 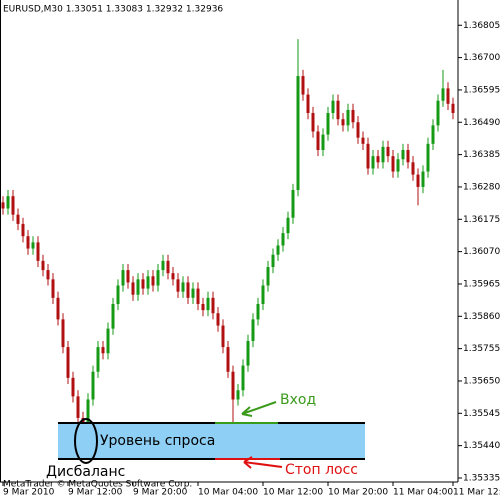 What do you see at coordinates (481, 187) in the screenshot?
I see `y-tick-label: 1.36280` at bounding box center [481, 187].